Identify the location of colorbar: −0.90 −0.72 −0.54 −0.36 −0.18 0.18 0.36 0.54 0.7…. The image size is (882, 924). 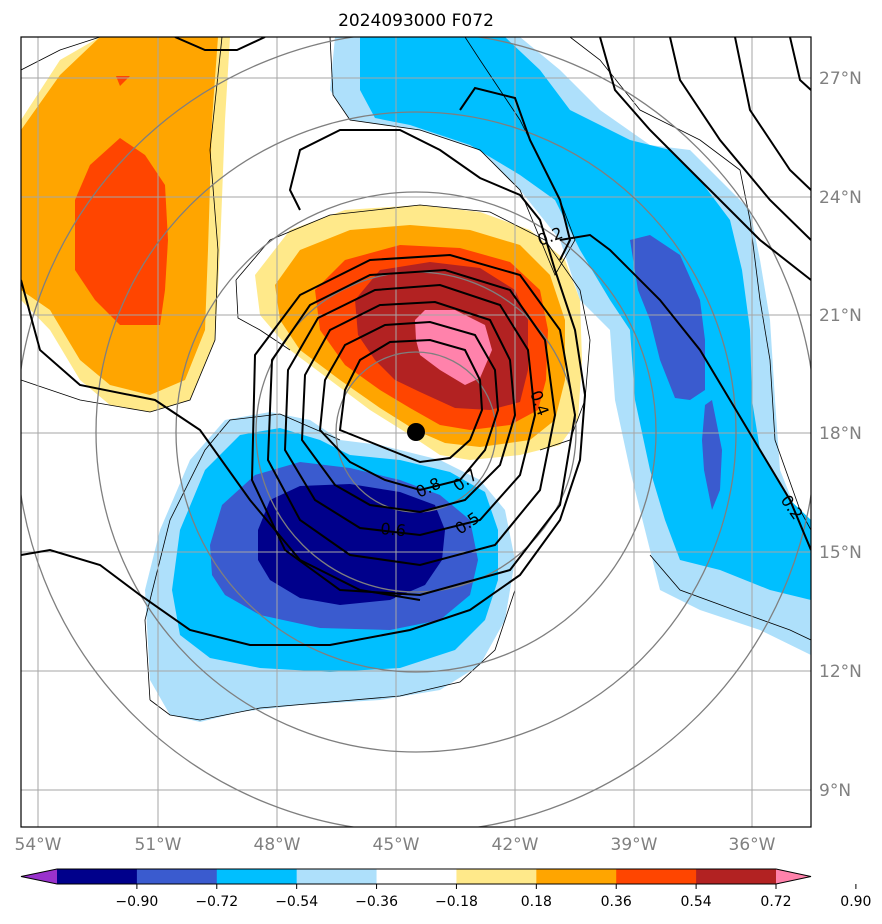
(445, 889).